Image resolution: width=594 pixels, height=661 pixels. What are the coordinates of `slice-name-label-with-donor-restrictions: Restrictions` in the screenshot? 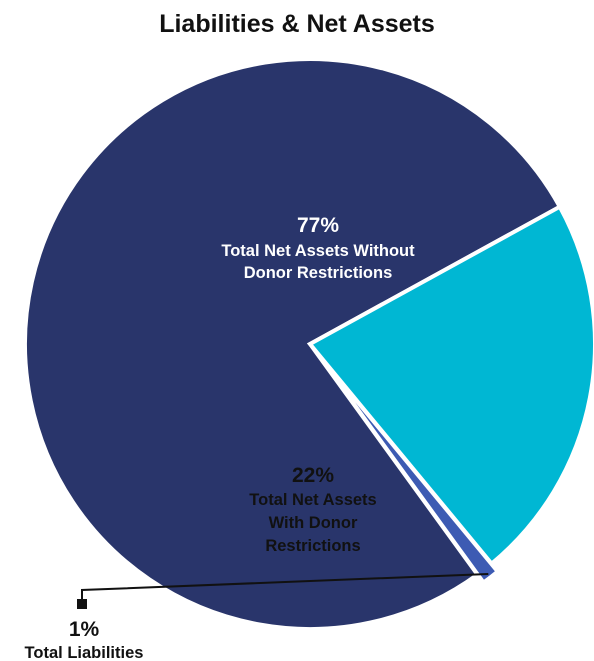 It's located at (312, 546).